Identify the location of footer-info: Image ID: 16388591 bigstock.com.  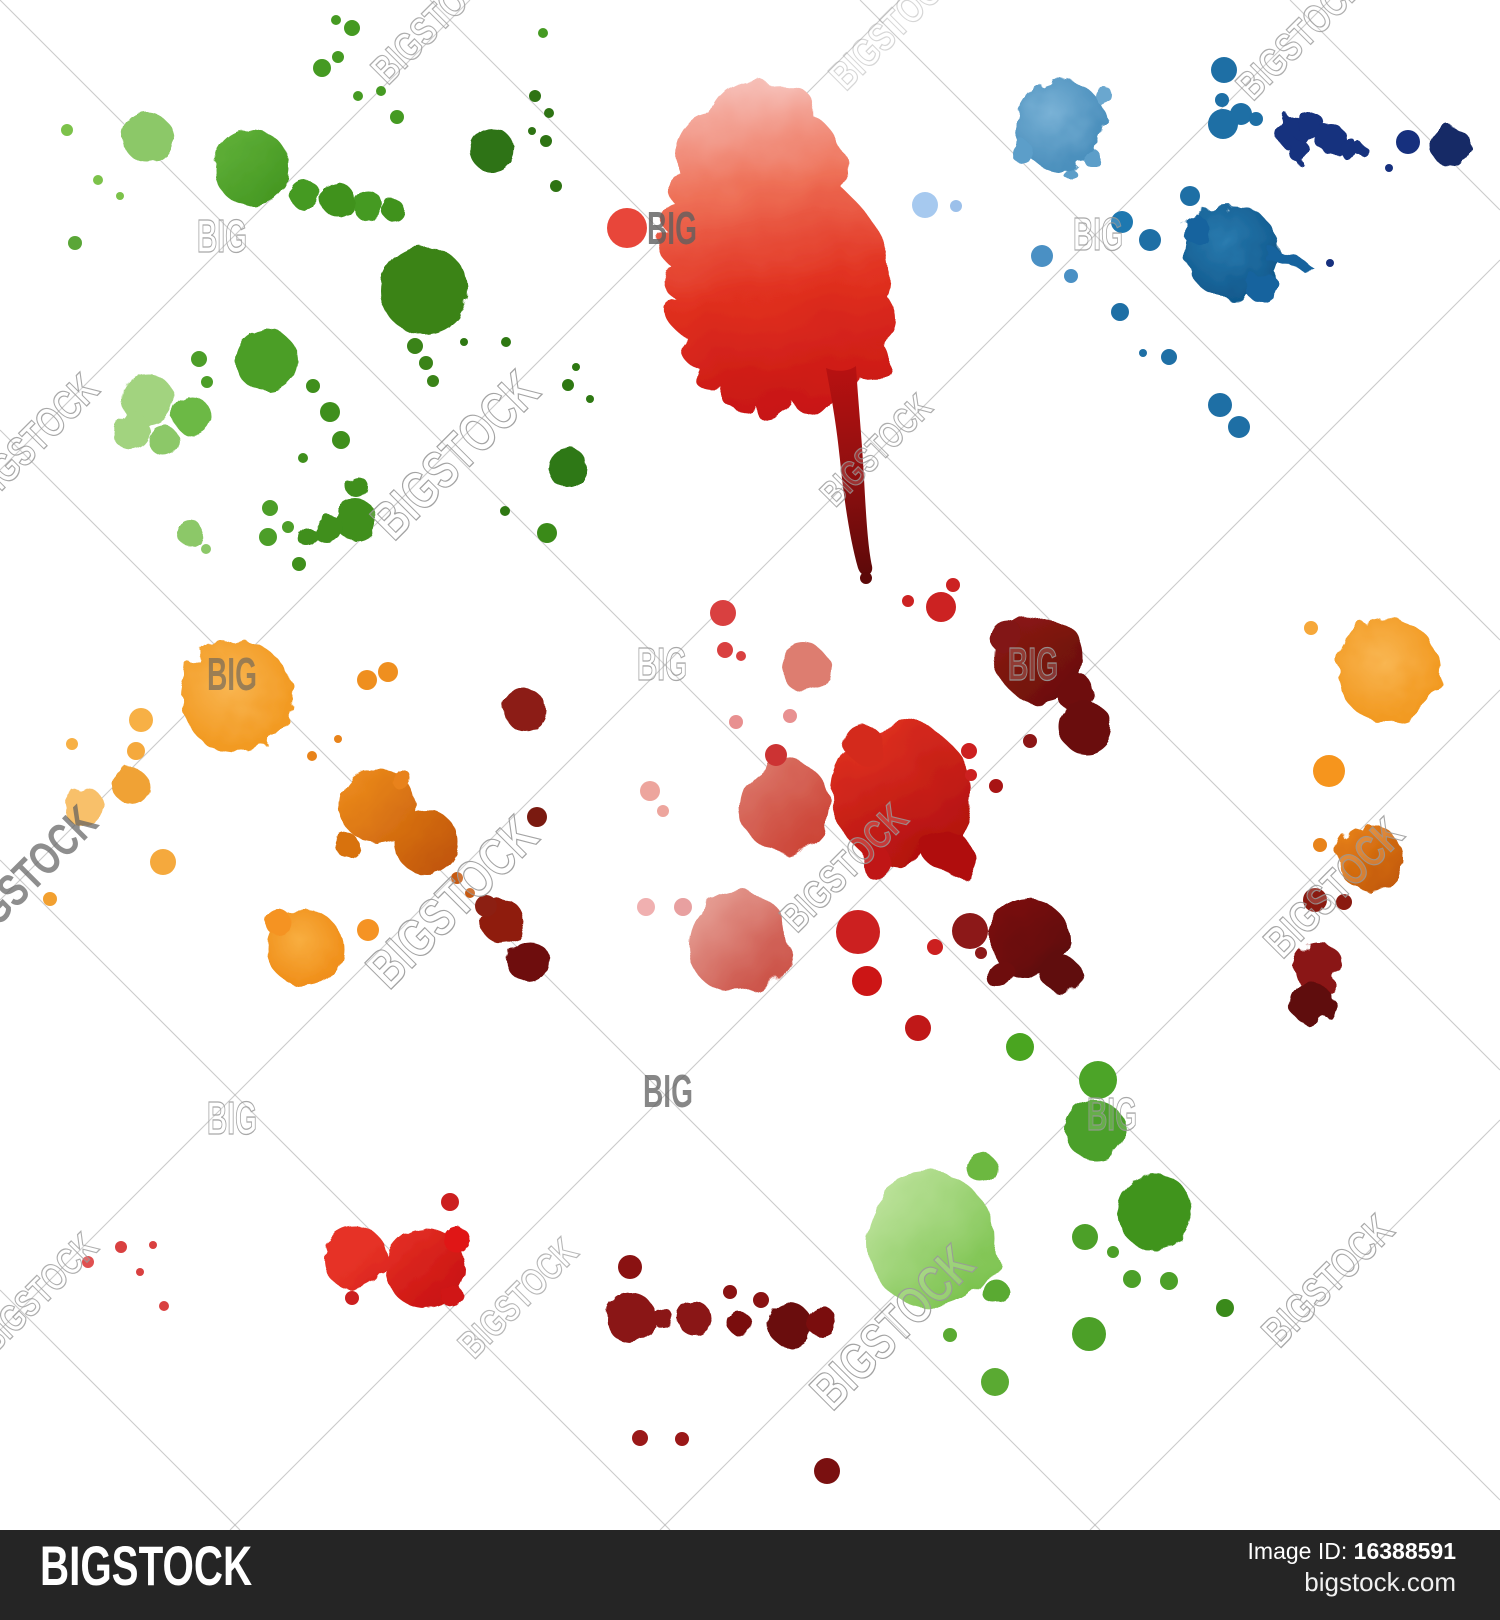
(1352, 1568).